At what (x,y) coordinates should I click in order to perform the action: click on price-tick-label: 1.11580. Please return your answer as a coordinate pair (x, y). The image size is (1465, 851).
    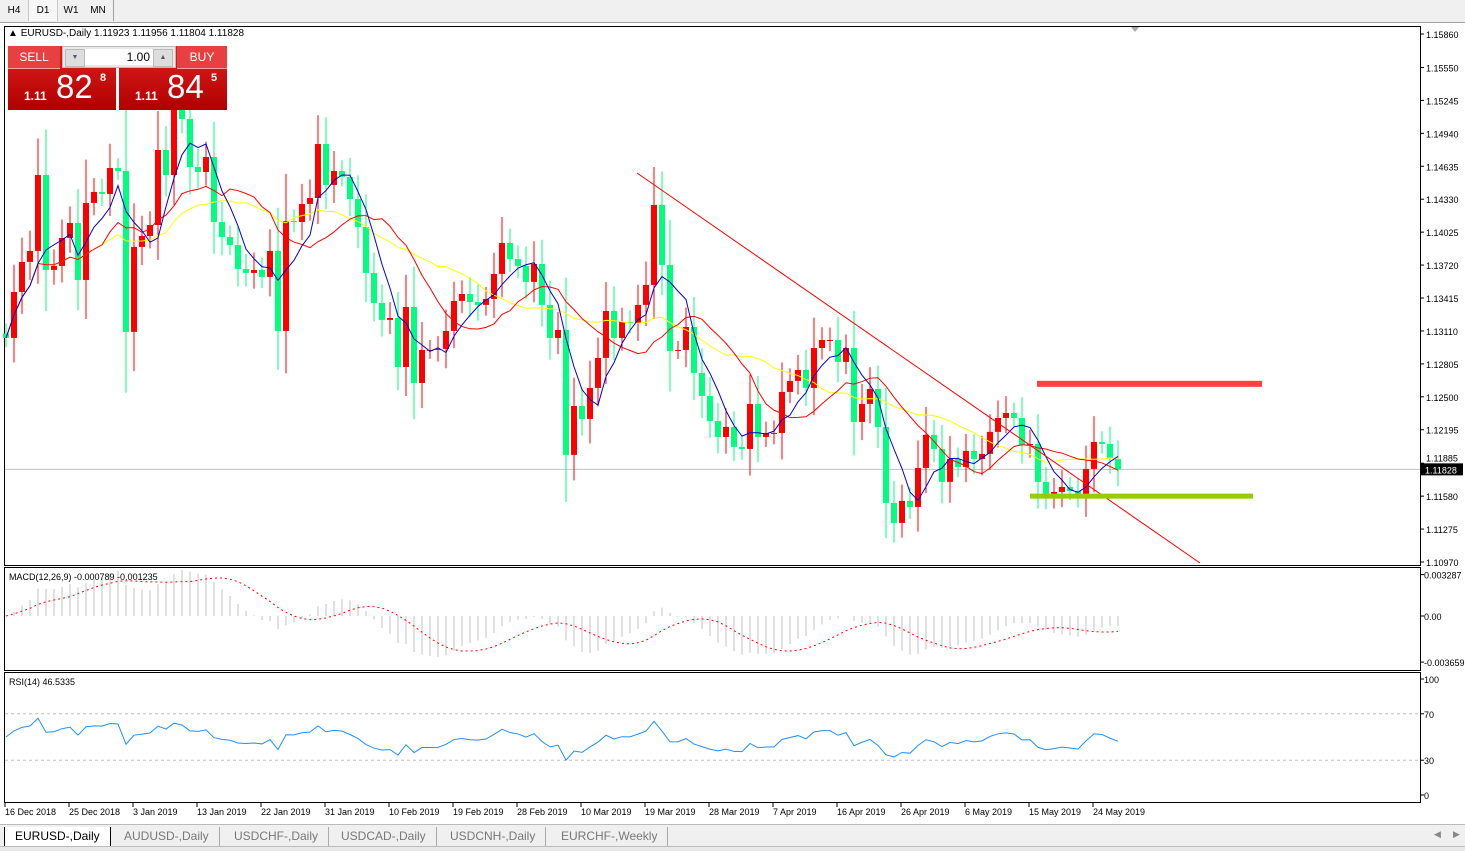
    Looking at the image, I should click on (1442, 497).